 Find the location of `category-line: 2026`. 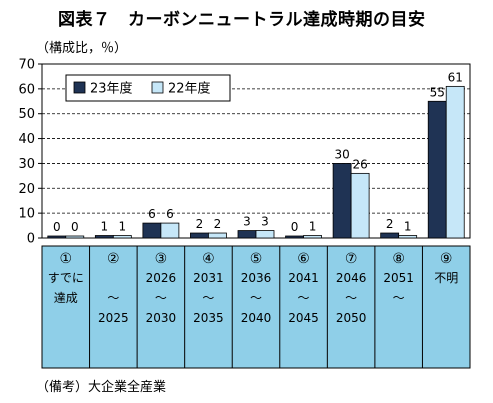

category-line: 2026 is located at coordinates (161, 278).